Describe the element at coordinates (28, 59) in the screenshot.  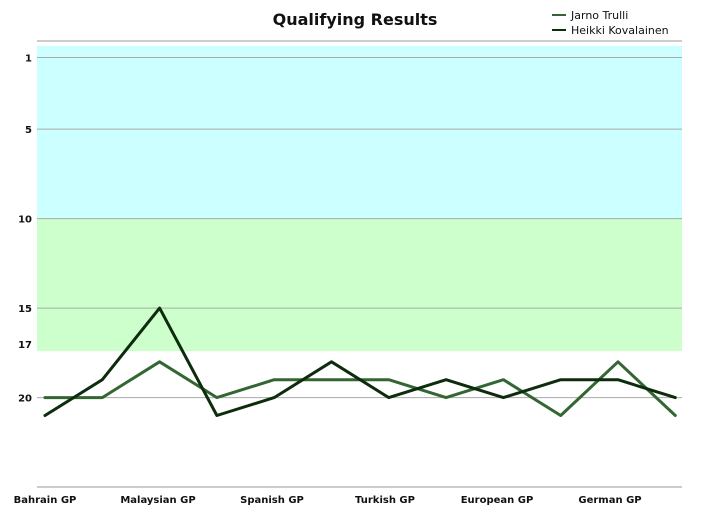
I see `y-tick-label: 1` at that location.